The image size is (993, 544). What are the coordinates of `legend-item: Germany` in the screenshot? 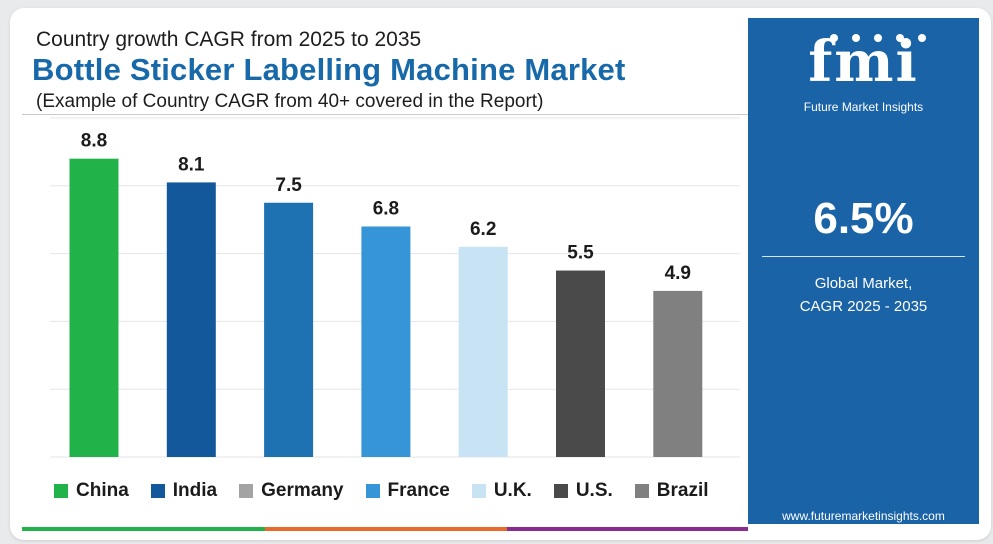 It's located at (291, 491).